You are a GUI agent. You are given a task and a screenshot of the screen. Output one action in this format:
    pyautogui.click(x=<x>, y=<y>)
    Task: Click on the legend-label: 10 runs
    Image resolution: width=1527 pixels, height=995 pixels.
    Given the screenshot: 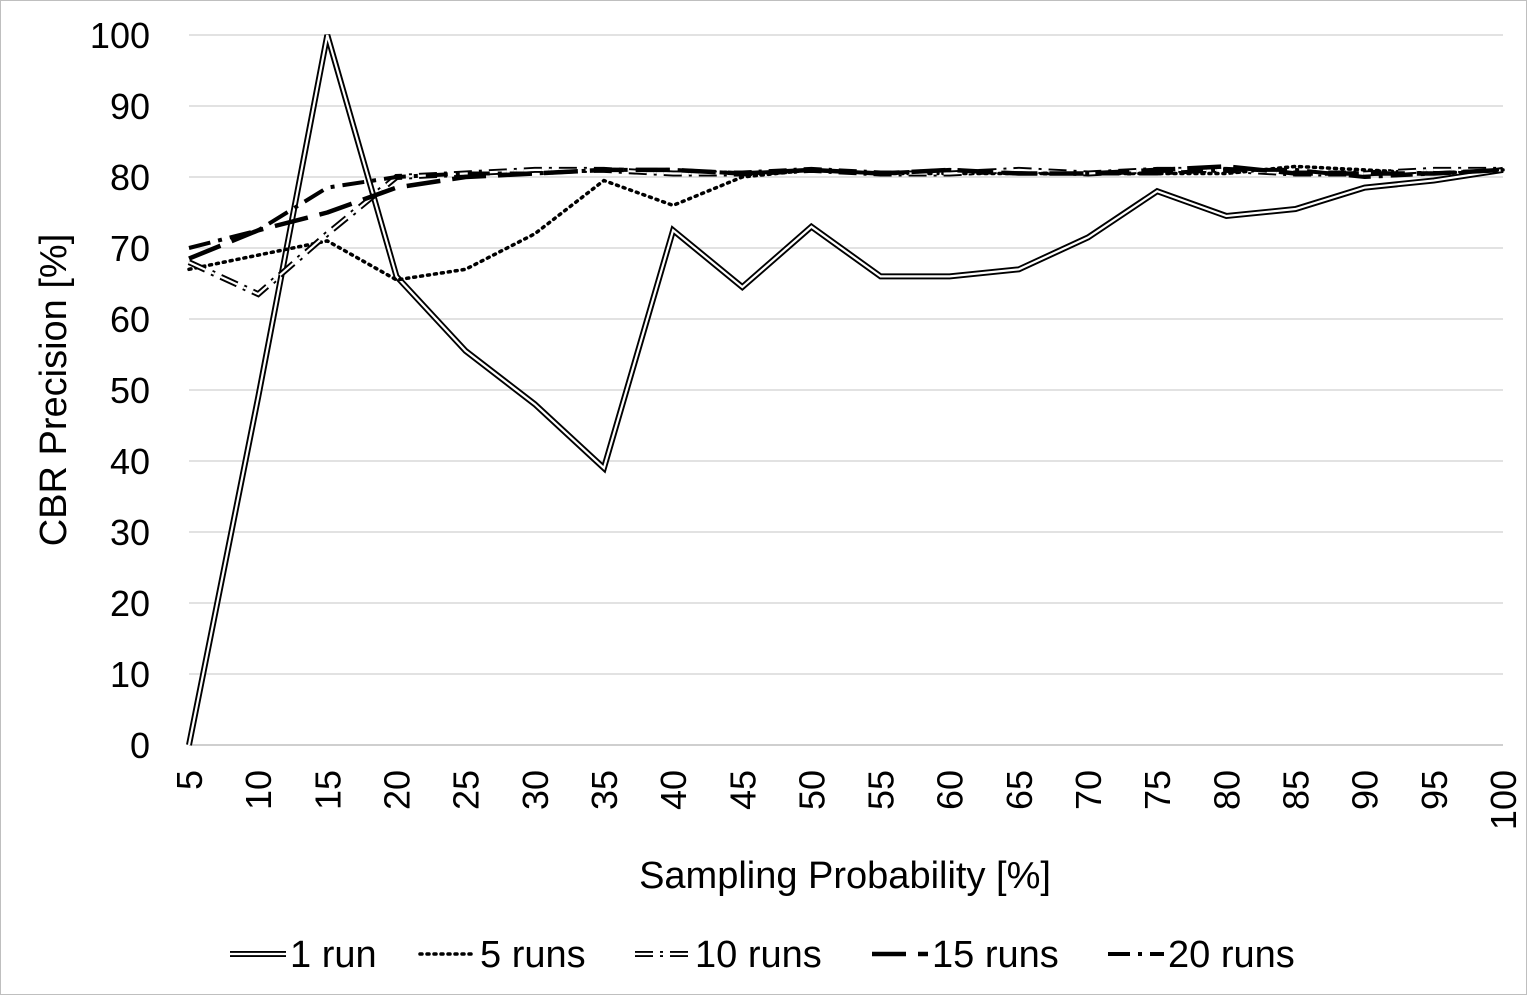 What is the action you would take?
    pyautogui.click(x=758, y=955)
    